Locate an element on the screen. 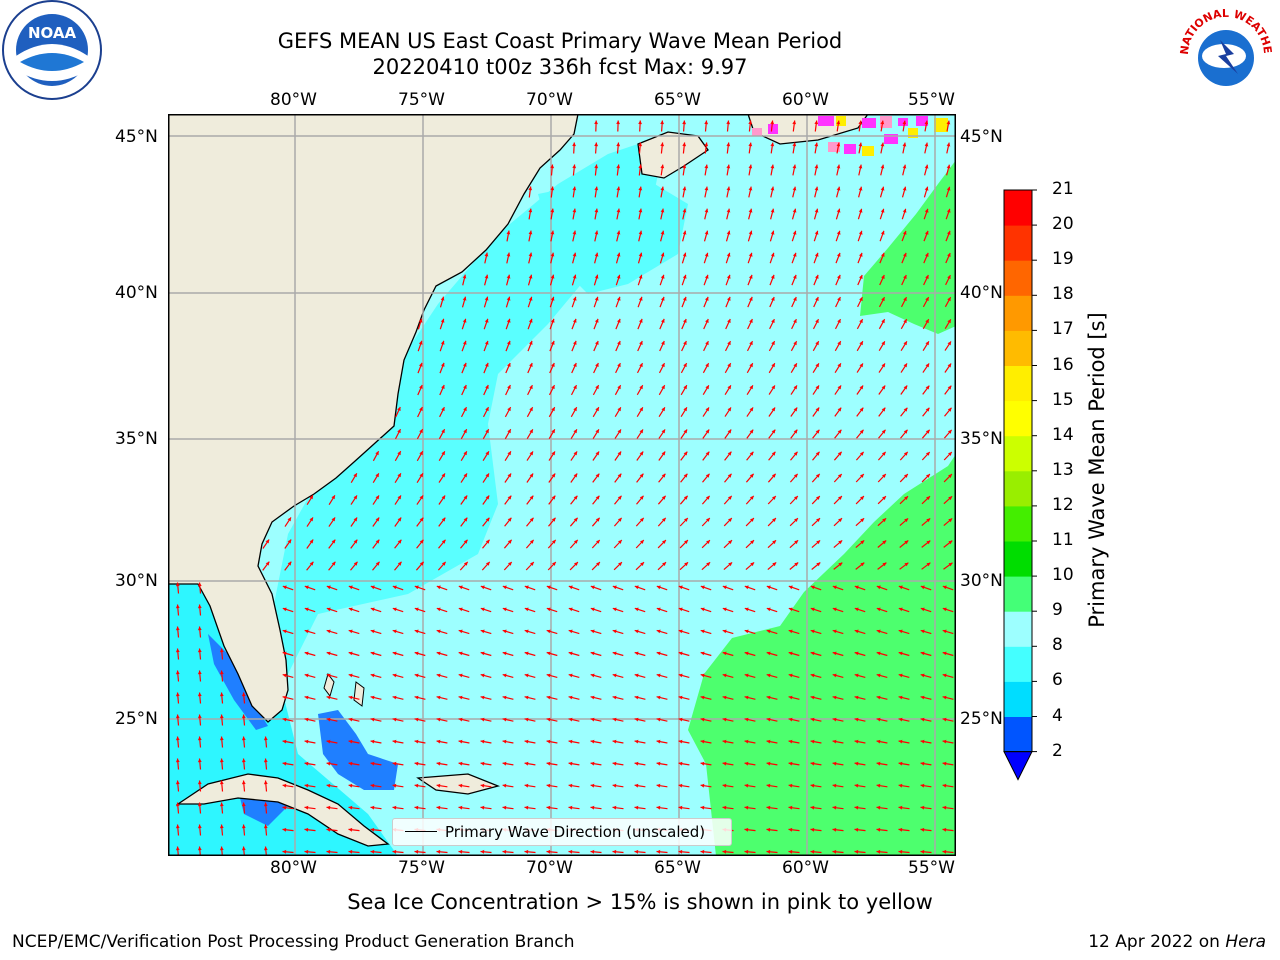 Image resolution: width=1280 pixels, height=960 pixels. lon-top-65w: 65°W is located at coordinates (677, 100).